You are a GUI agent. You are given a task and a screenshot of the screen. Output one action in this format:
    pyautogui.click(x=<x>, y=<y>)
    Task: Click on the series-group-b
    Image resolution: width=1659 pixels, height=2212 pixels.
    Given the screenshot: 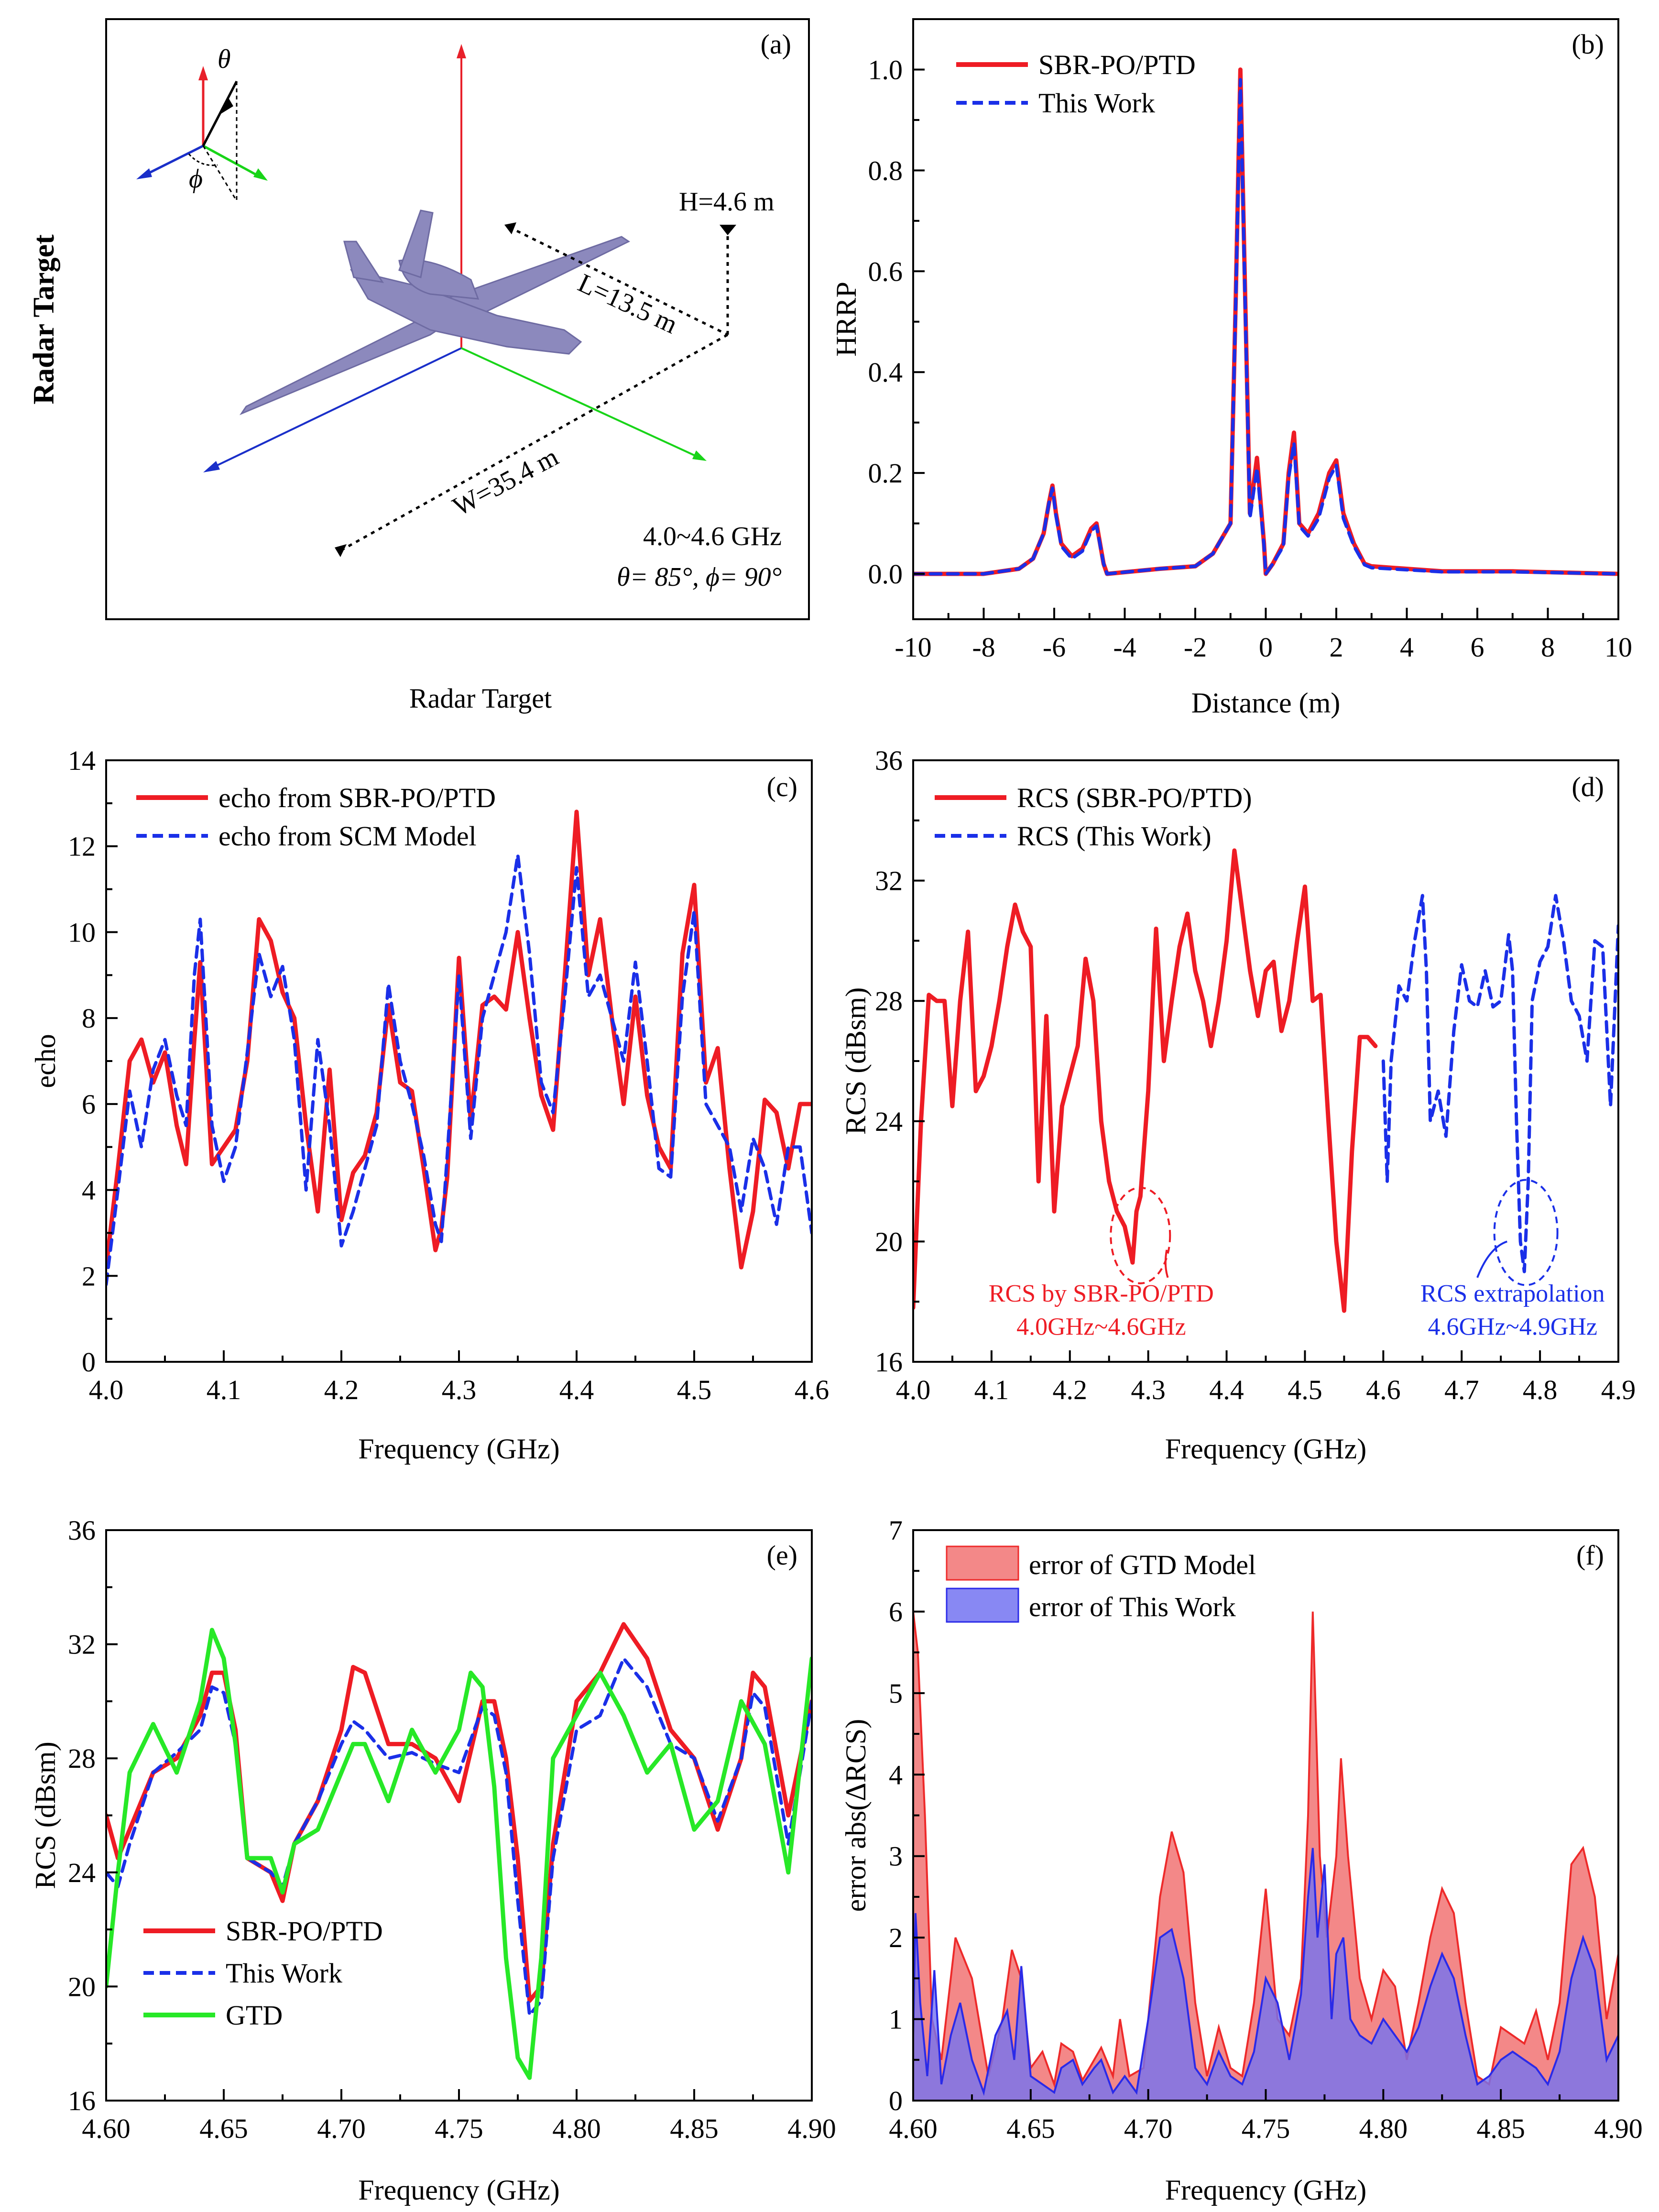 What is the action you would take?
    pyautogui.click(x=1266, y=321)
    